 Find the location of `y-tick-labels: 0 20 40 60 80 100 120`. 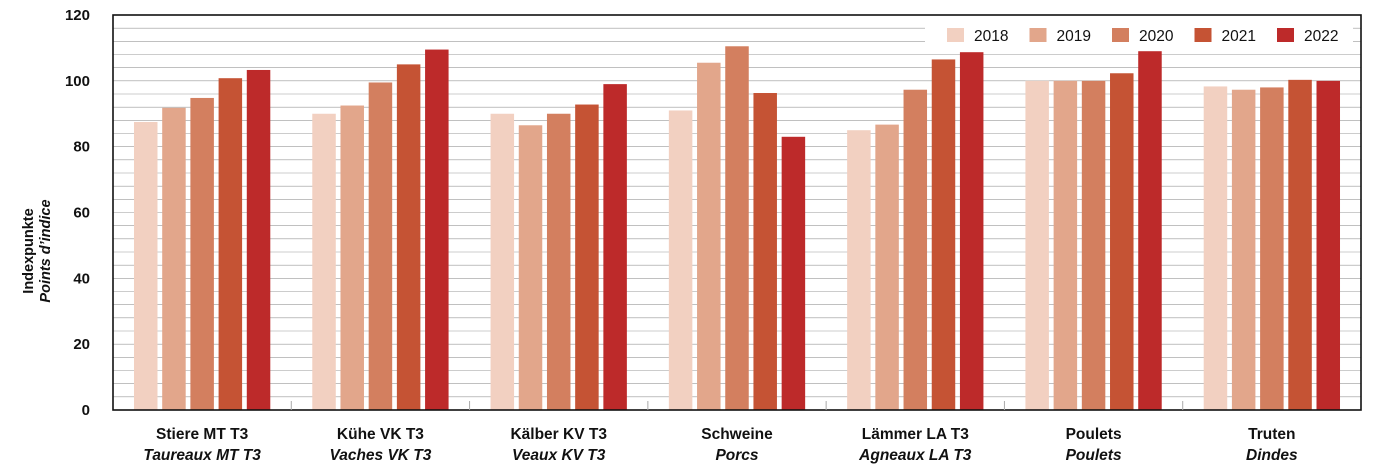

y-tick-labels: 0 20 40 60 80 100 120 is located at coordinates (77, 213).